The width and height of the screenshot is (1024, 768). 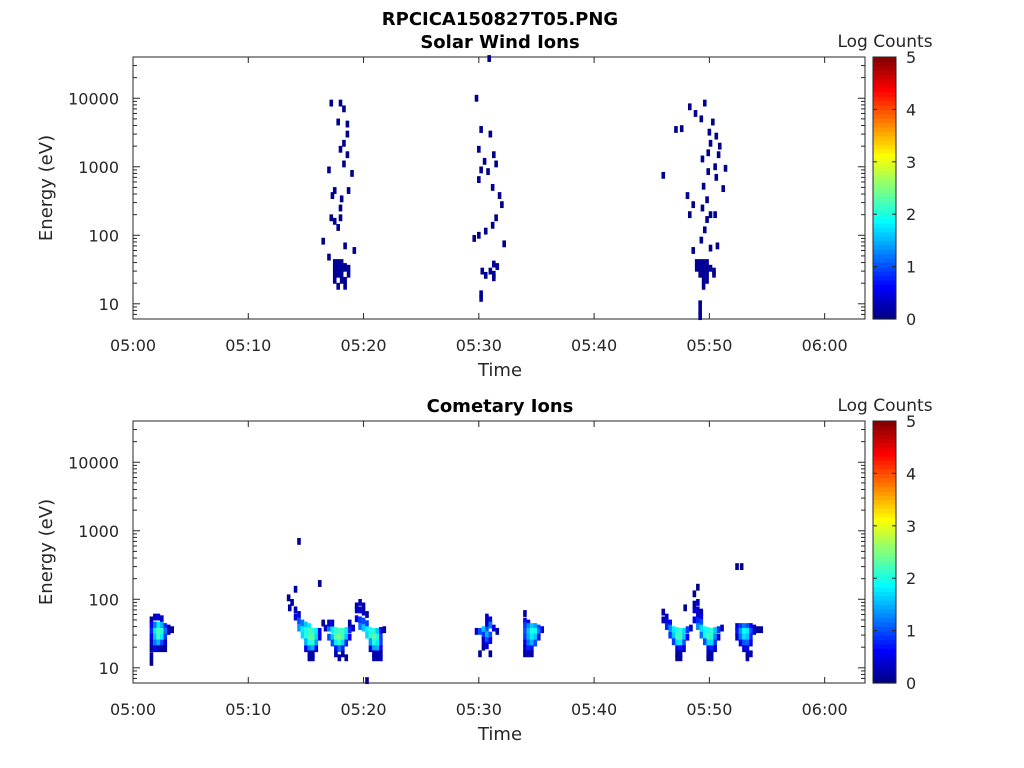 I want to click on x-tick-label: 05:00, so click(x=133, y=709).